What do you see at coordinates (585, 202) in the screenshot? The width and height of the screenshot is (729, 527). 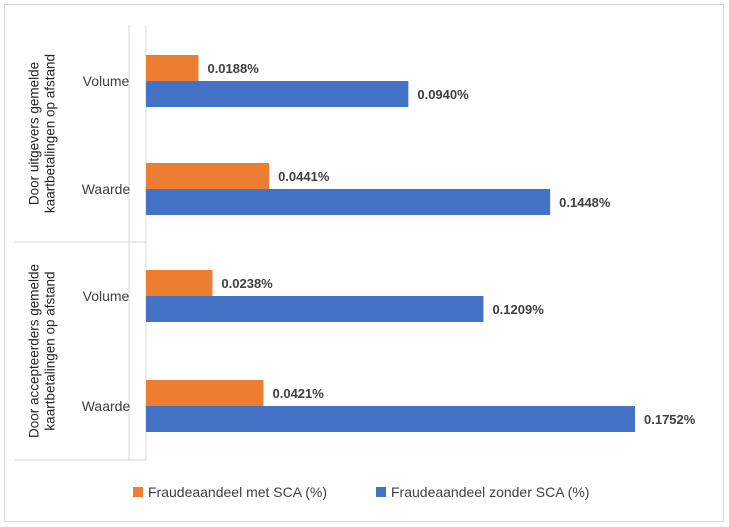 I see `data-label: 0.1448%` at bounding box center [585, 202].